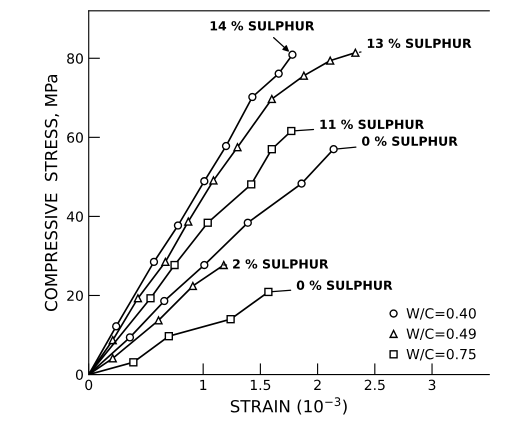 Image resolution: width=507 pixels, height=433 pixels. What do you see at coordinates (372, 125) in the screenshot?
I see `annotation: 11 % SULPHUR` at bounding box center [372, 125].